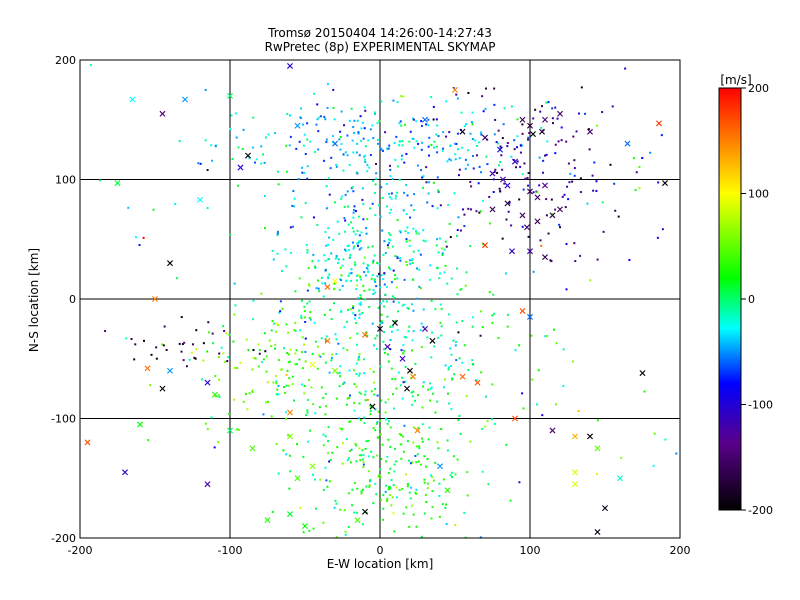  I want to click on y-tick-label: -200, so click(63, 538).